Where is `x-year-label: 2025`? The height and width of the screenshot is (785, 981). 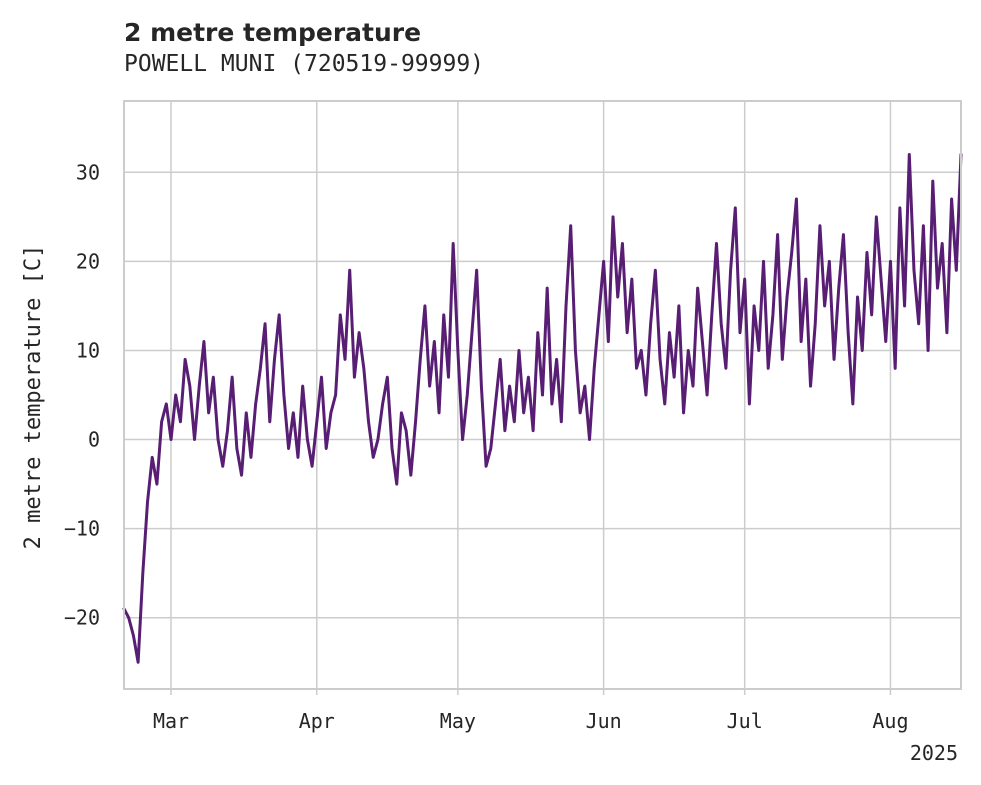 x-year-label: 2025 is located at coordinates (934, 753).